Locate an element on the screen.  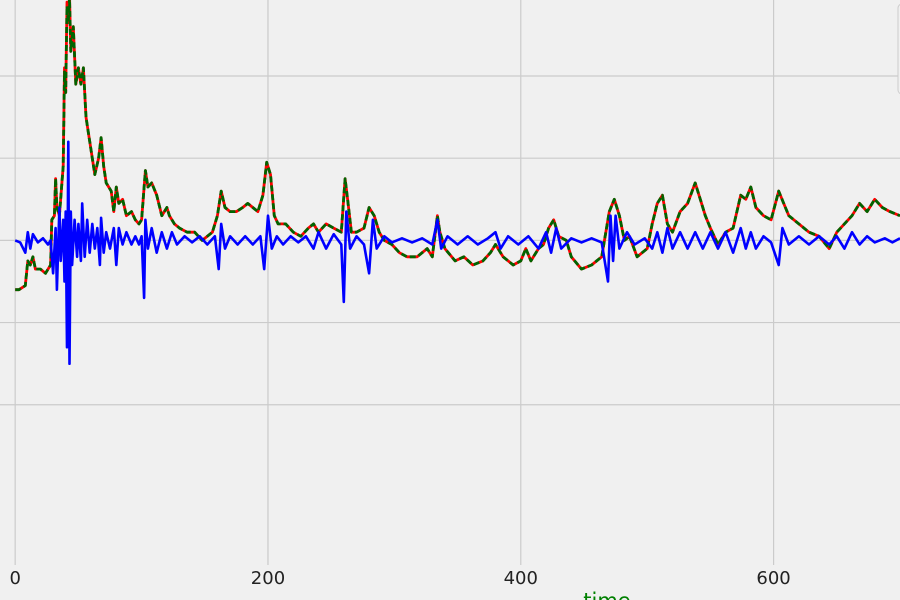
x-tick-label: 600 is located at coordinates (773, 578).